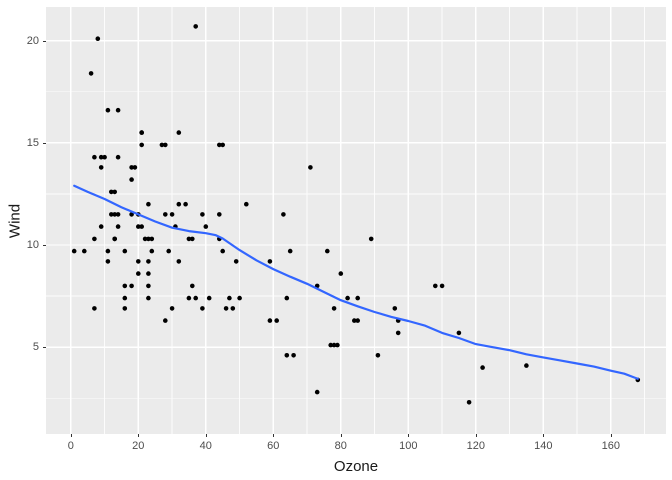  Describe the element at coordinates (15, 220) in the screenshot. I see `y-axis-title: Wind` at that location.